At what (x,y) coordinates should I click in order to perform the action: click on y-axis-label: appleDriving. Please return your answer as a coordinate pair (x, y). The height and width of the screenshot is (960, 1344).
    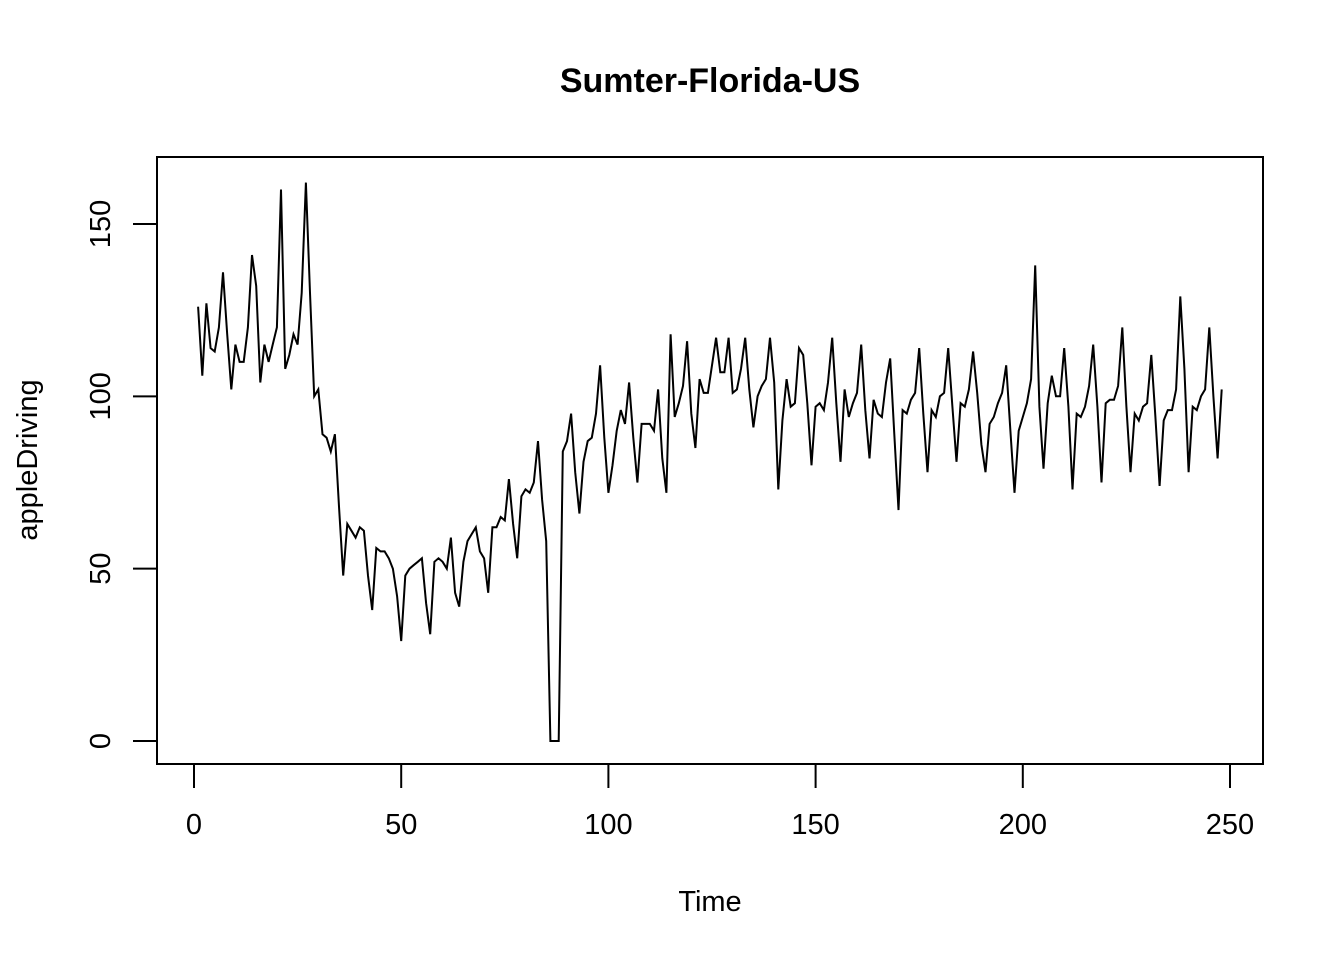
    Looking at the image, I should click on (28, 459).